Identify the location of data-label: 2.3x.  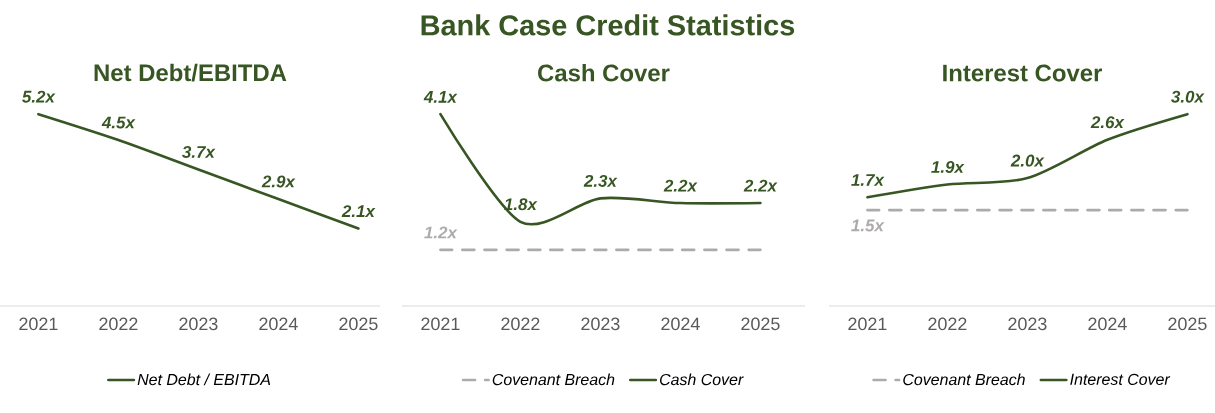
(600, 180).